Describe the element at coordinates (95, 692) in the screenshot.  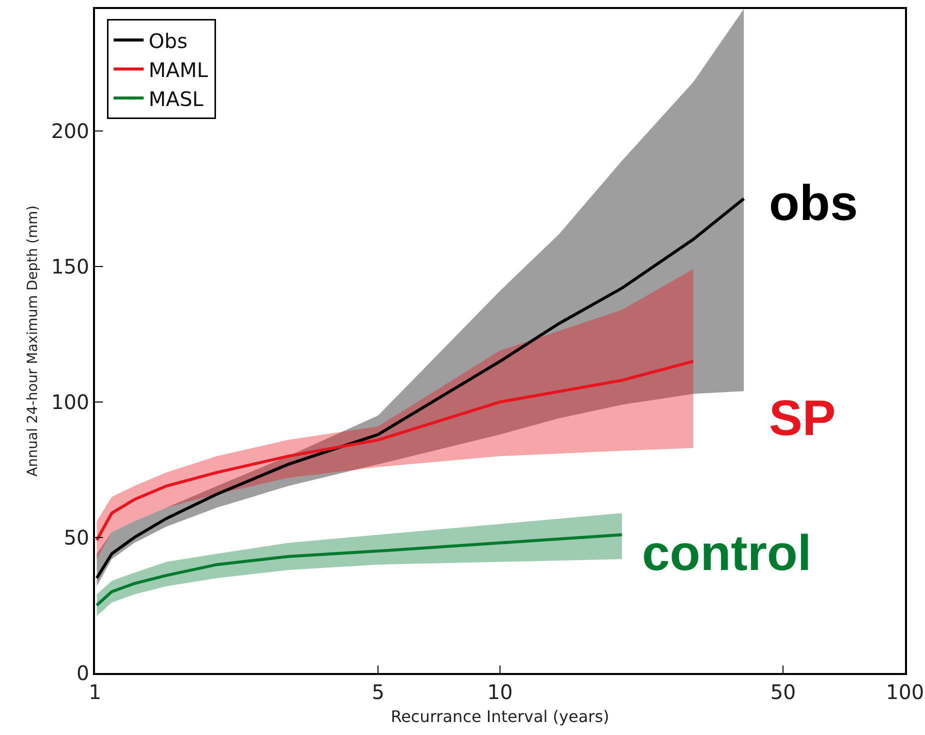
I see `x-tick-label: 1` at that location.